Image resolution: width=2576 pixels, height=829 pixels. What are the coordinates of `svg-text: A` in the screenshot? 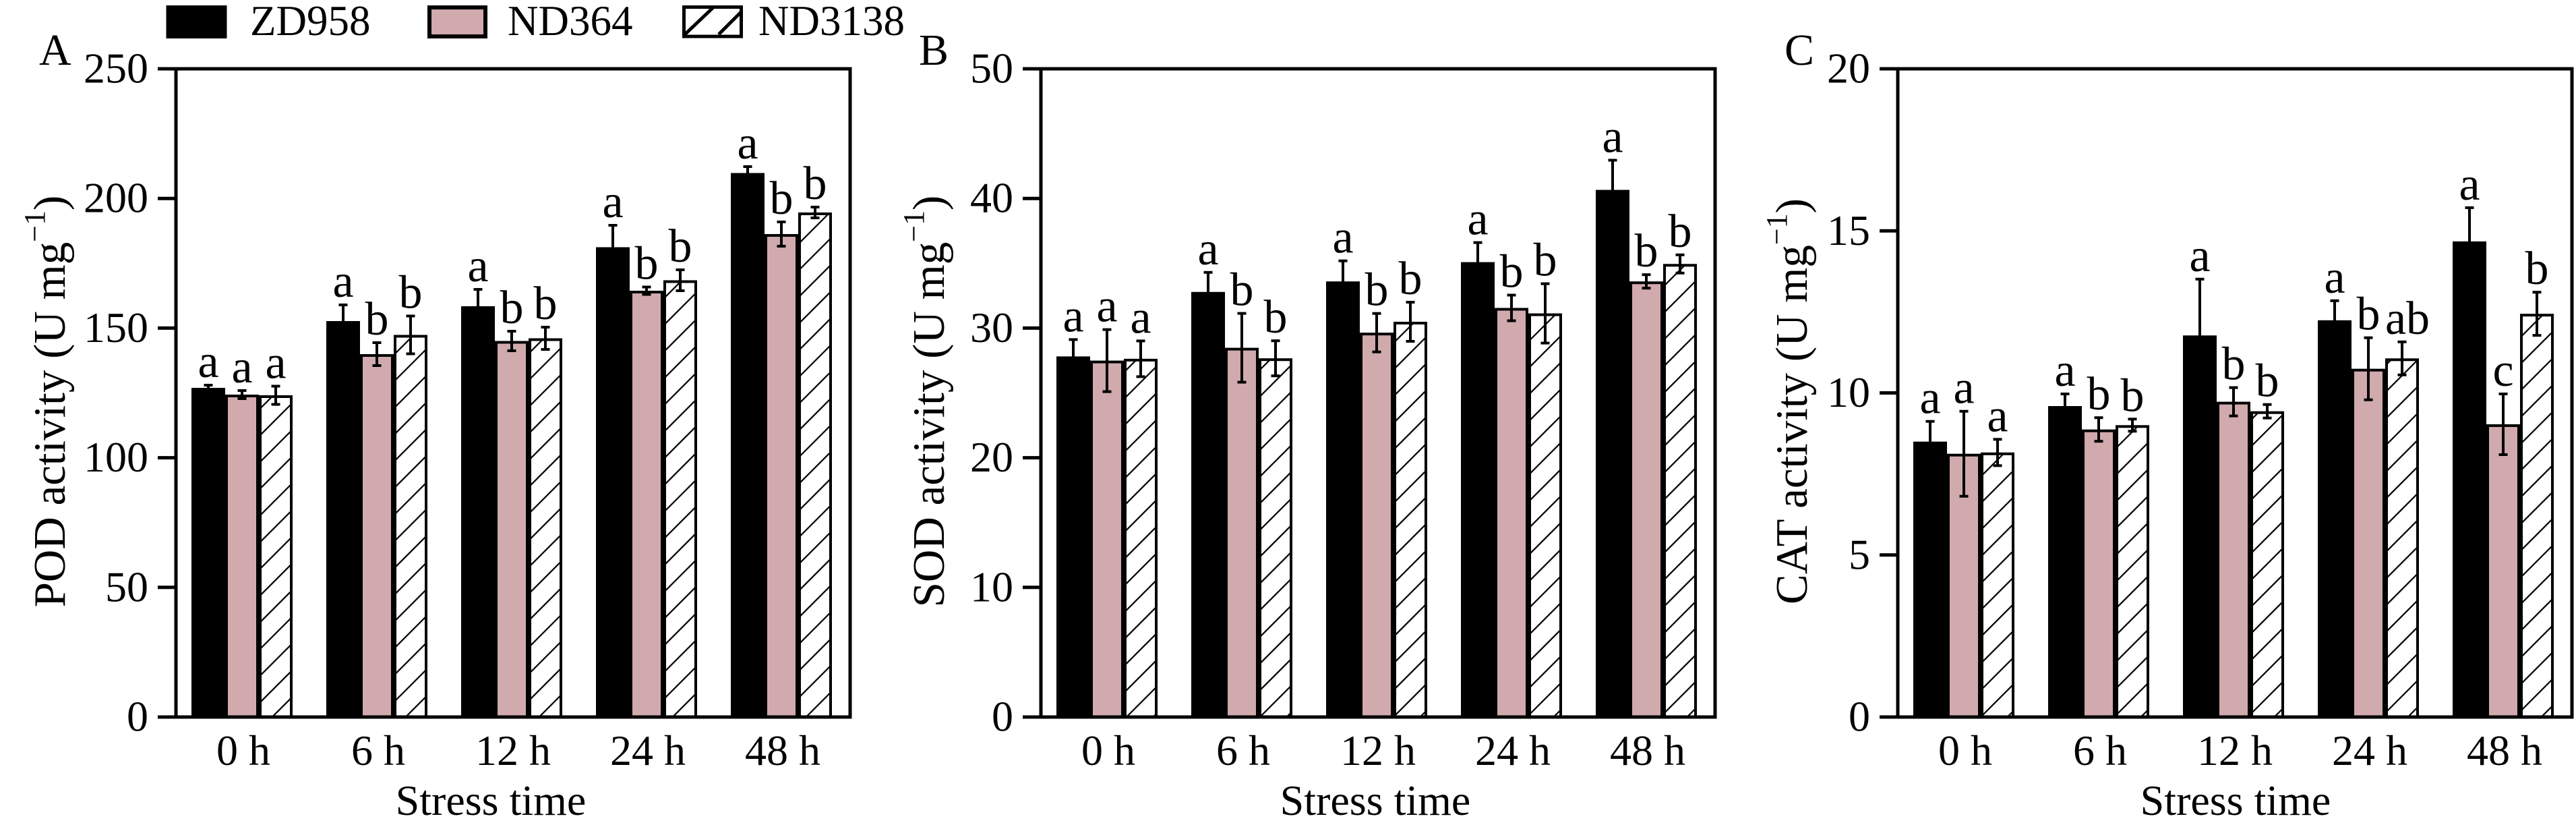 It's located at (55, 50).